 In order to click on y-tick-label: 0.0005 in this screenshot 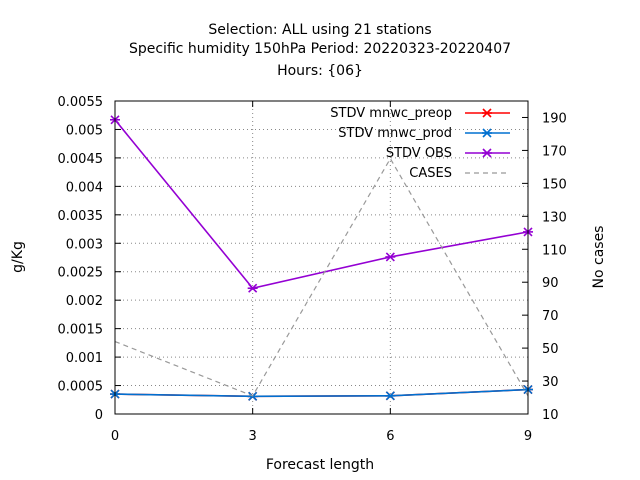, I will do `click(81, 387)`.